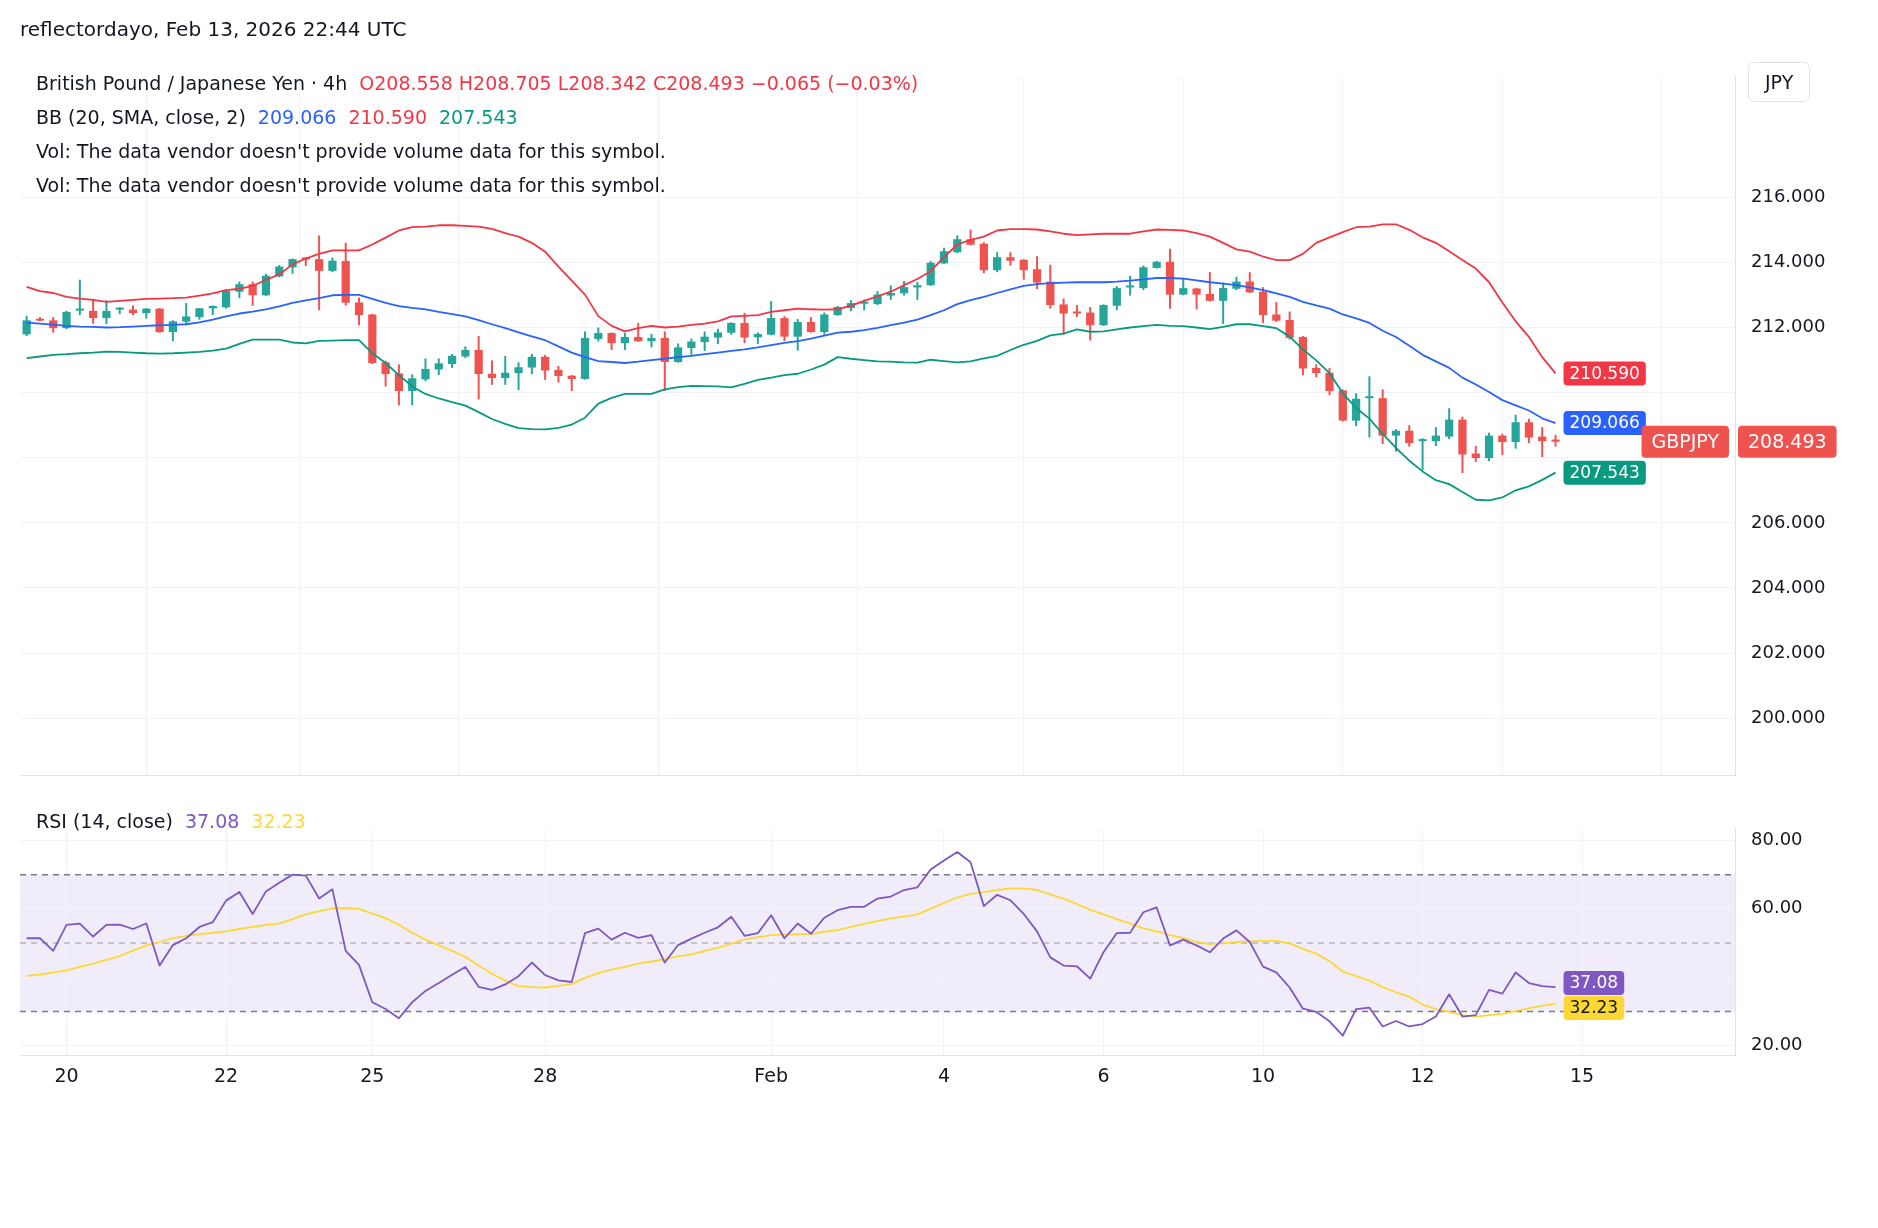  Describe the element at coordinates (387, 117) in the screenshot. I see `text: 210.590` at that location.